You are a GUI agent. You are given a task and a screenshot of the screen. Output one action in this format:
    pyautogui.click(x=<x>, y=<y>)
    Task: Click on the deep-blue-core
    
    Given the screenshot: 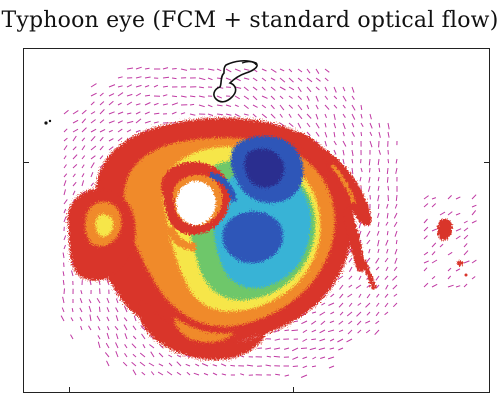 What is the action you would take?
    pyautogui.click(x=264, y=168)
    